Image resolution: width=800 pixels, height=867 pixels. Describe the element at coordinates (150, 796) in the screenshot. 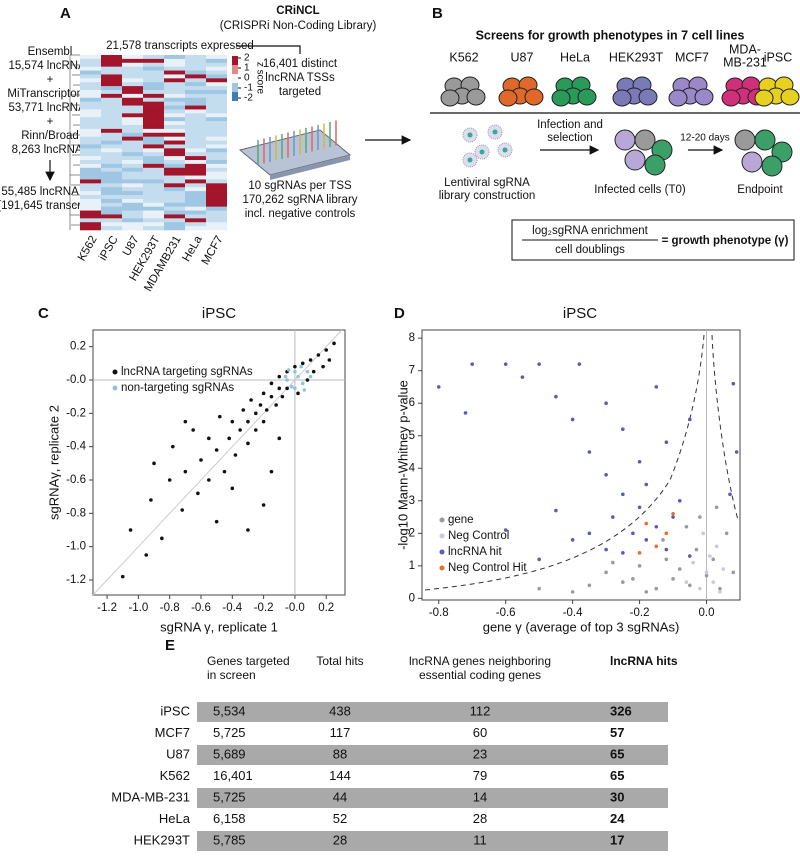

I see `label: MDA-MB-231` at that location.